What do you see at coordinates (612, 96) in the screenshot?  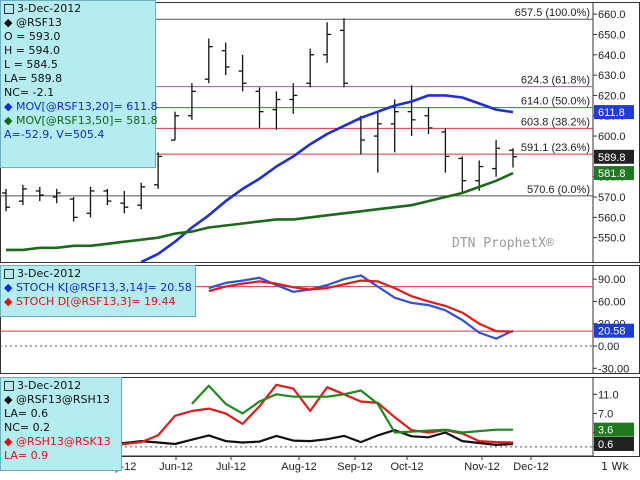 I see `y-tick-label: 620.0` at bounding box center [612, 96].